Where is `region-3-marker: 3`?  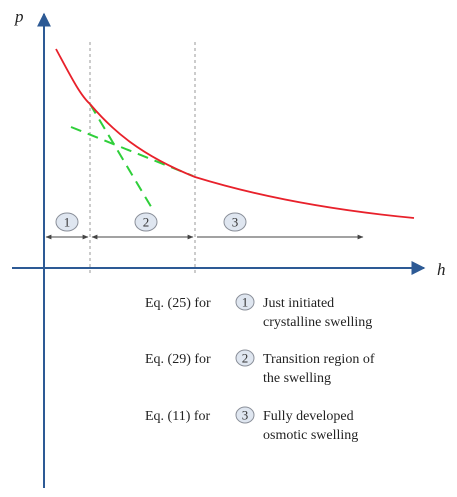
region-3-marker: 3 is located at coordinates (235, 222).